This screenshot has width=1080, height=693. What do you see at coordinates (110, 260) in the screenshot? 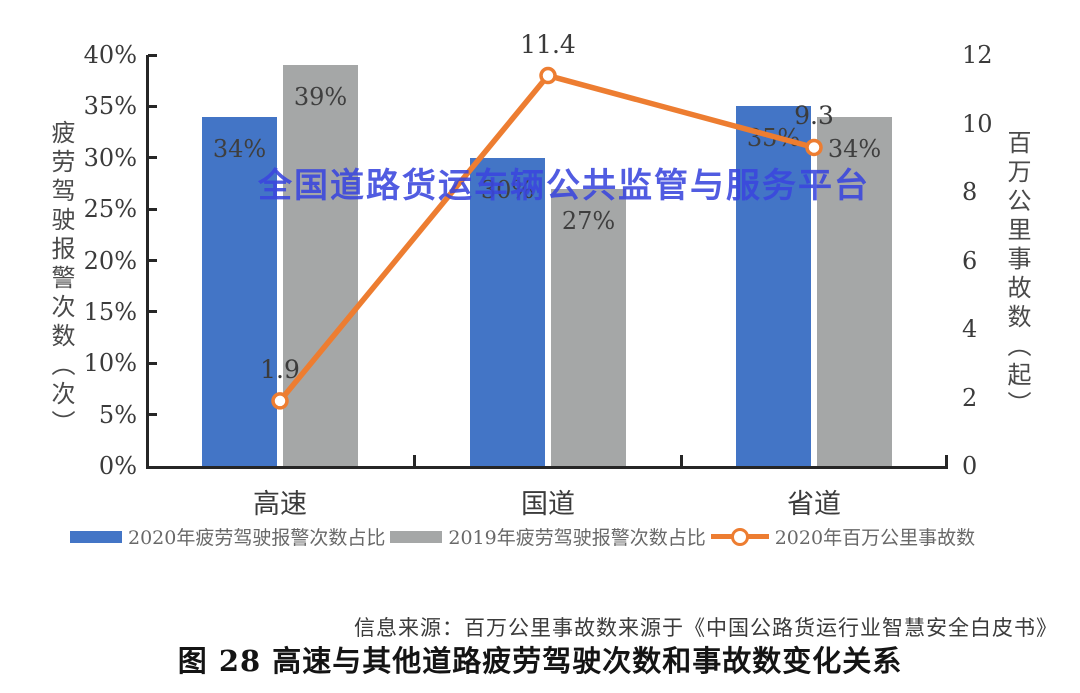
I see `left-tick-label: 20%` at bounding box center [110, 260].